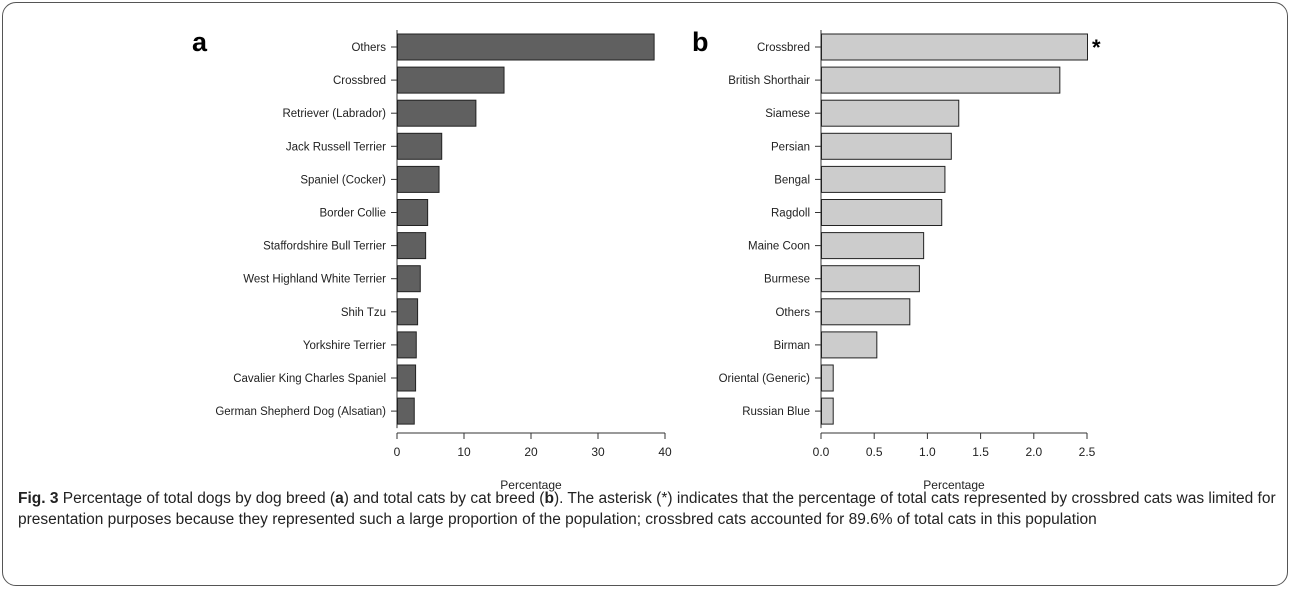 Image resolution: width=1292 pixels, height=590 pixels. I want to click on bar-jack-russell-terrier, so click(420, 146).